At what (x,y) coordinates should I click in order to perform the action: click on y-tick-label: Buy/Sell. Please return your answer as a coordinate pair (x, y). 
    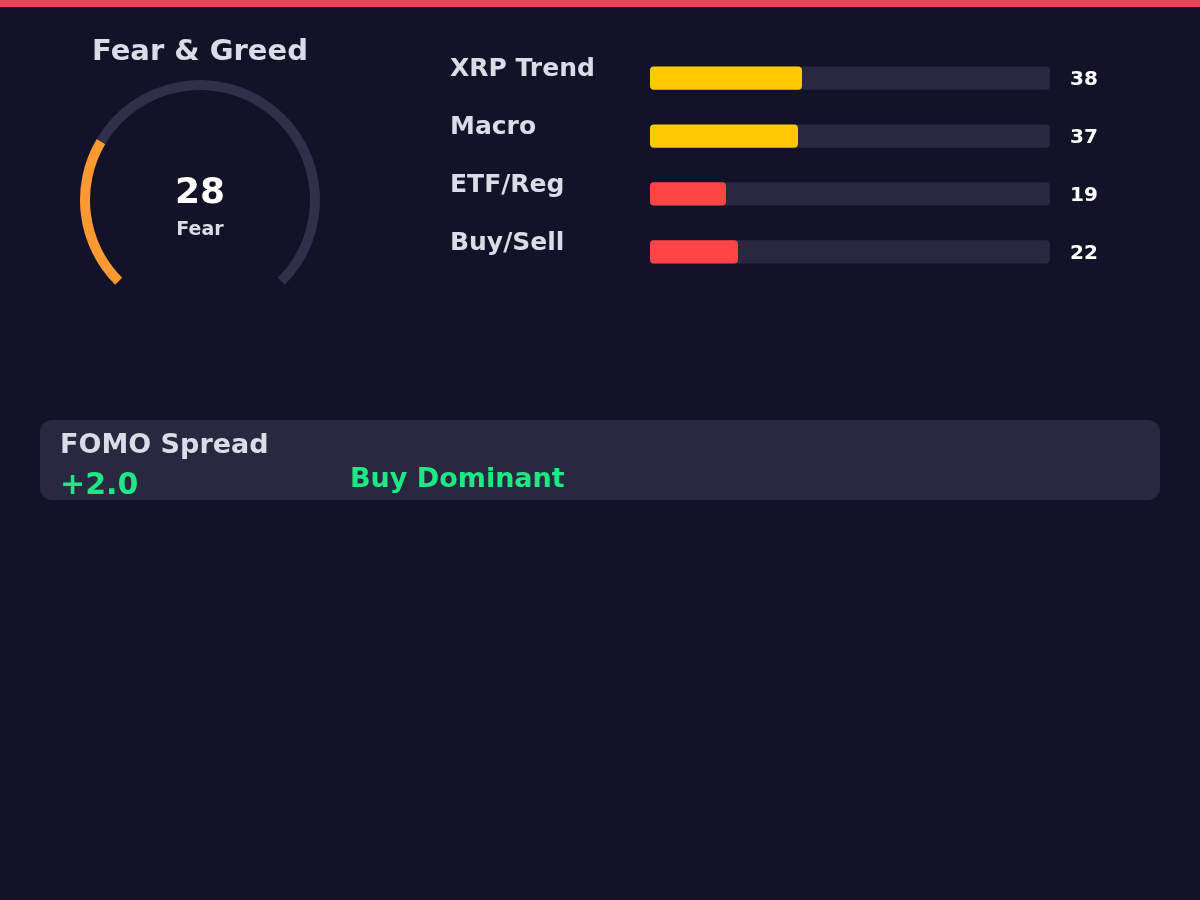
    Looking at the image, I should click on (507, 241).